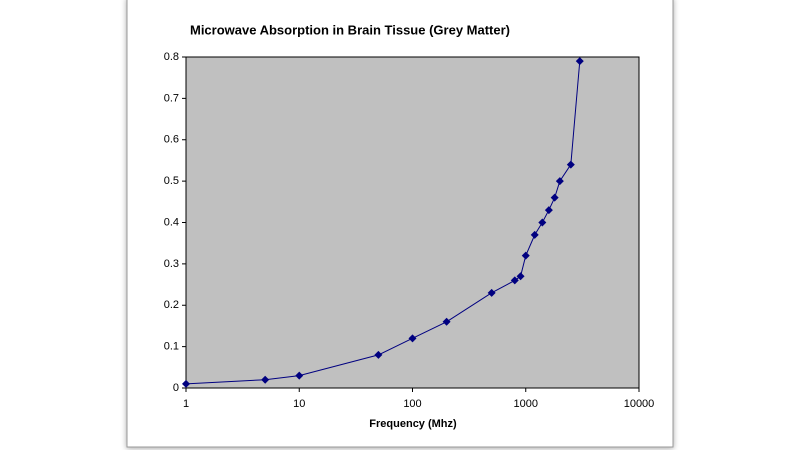 Image resolution: width=800 pixels, height=455 pixels. Describe the element at coordinates (171, 98) in the screenshot. I see `y-tick-label: 0.7` at that location.